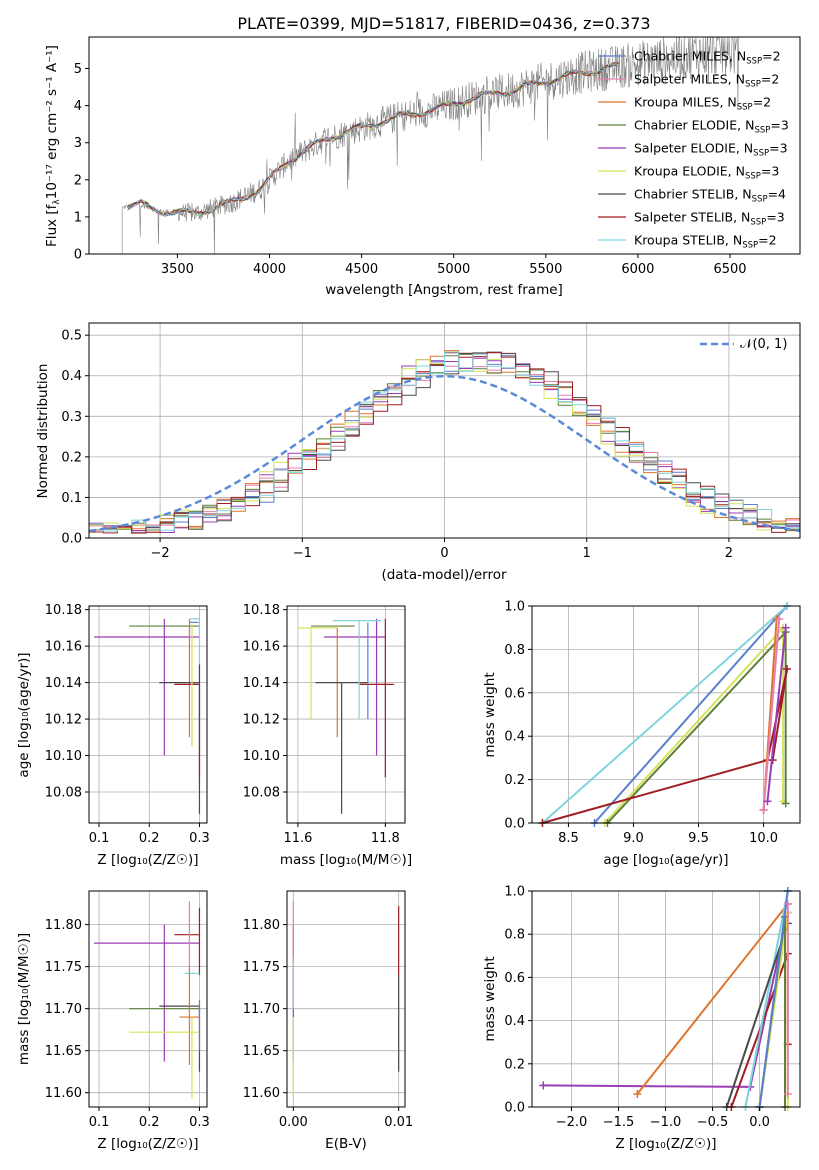  I want to click on legend-label-main: Kroupa MILES, N, so click(685, 102).